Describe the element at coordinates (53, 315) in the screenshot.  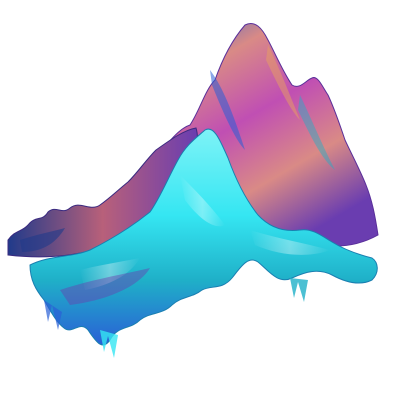
I see `drip-edge-left` at that location.